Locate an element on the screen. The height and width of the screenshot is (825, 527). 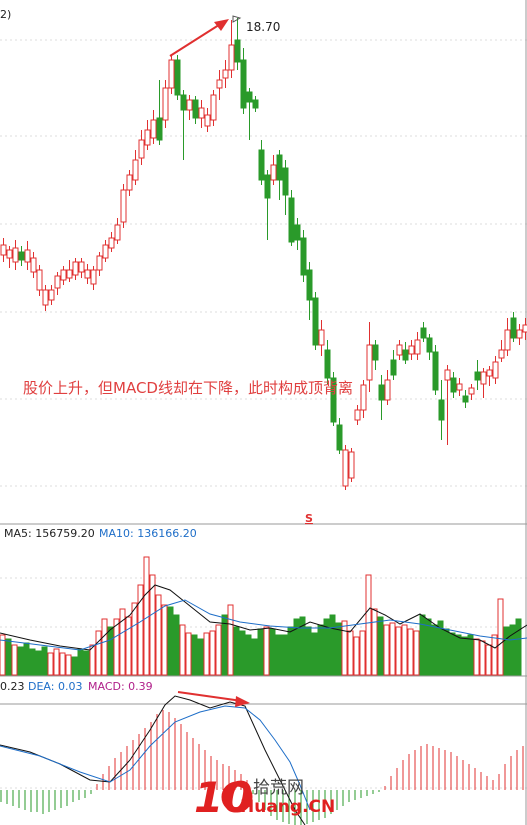
macd-histogram-legend: MACD: 0.39 is located at coordinates (120, 686).